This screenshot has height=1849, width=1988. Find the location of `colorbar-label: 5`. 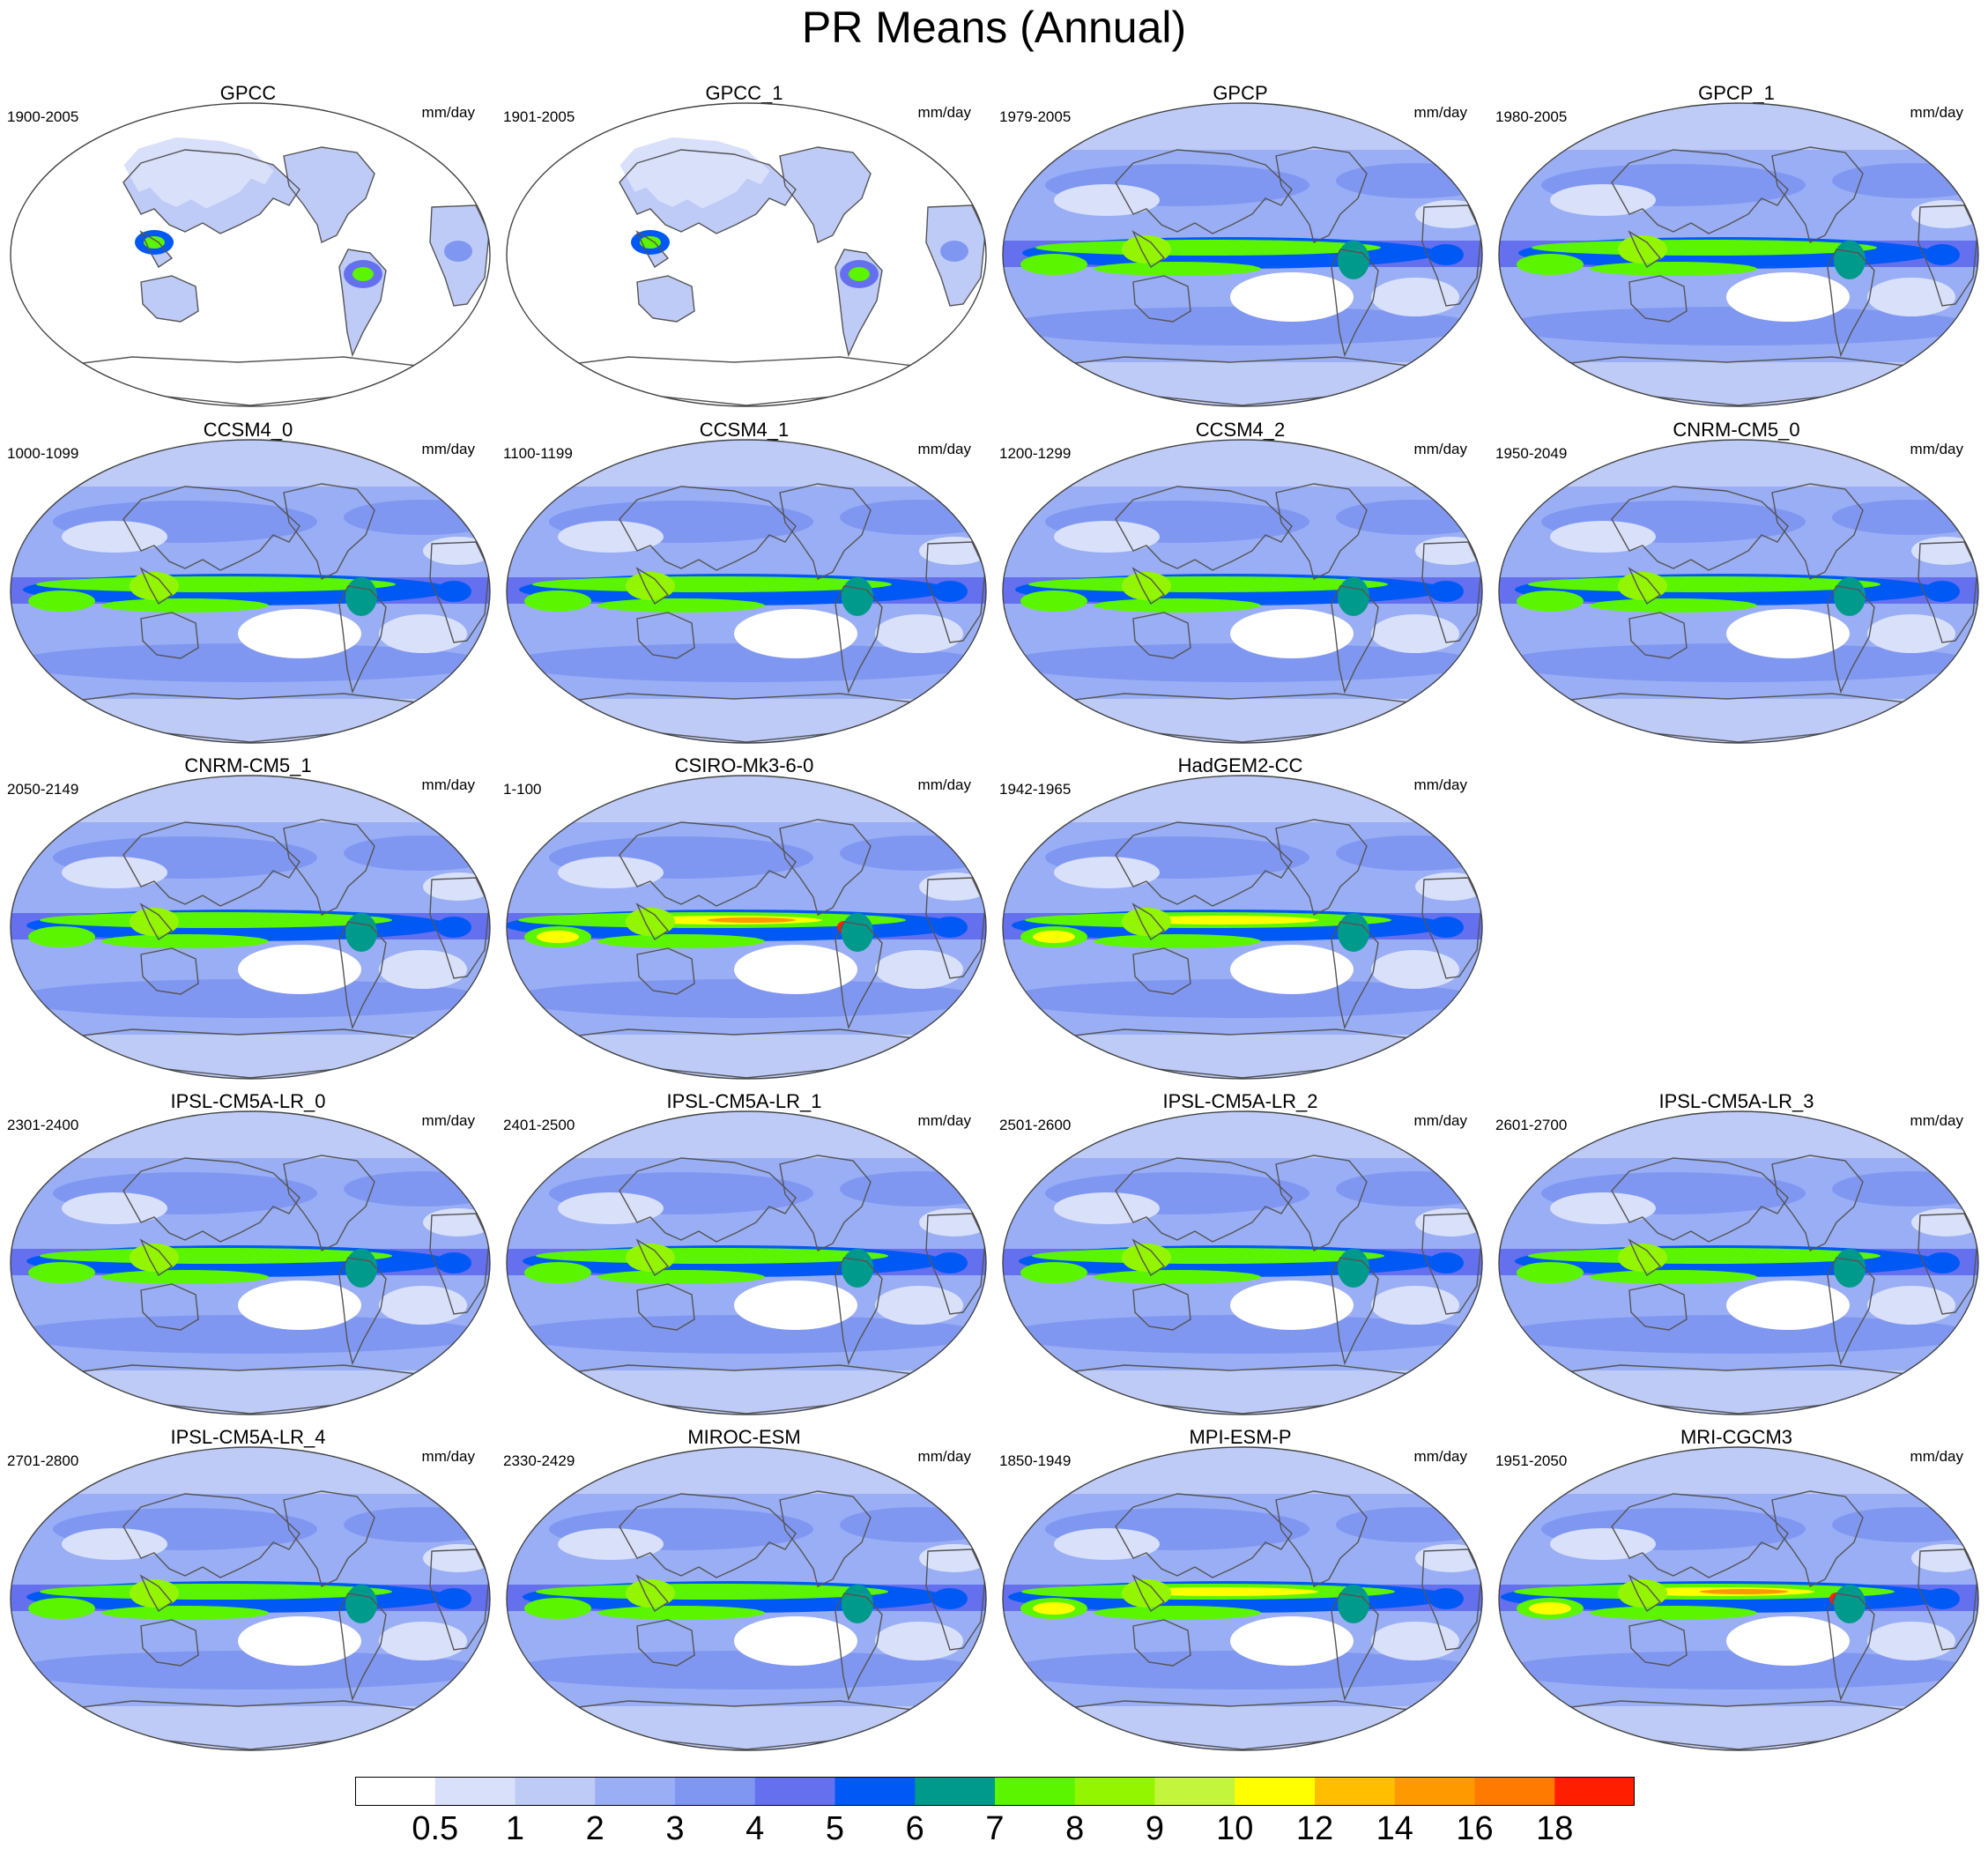

colorbar-label: 5 is located at coordinates (835, 1829).